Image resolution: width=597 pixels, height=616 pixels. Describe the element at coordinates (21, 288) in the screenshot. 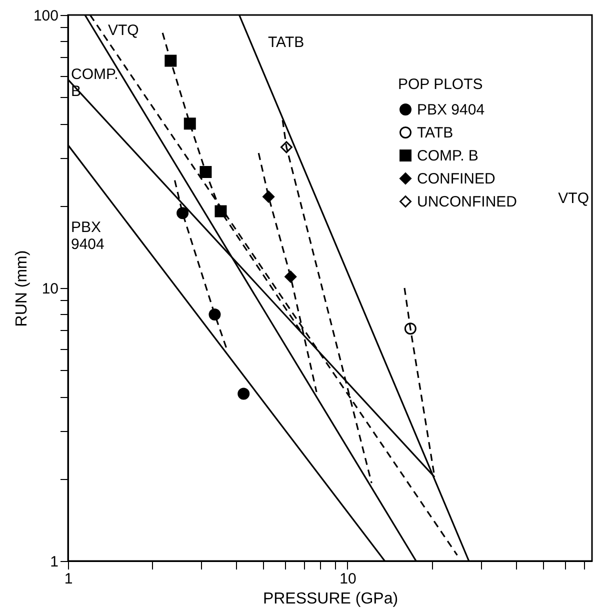

I see `y-axis-title: RUN (mm)` at that location.